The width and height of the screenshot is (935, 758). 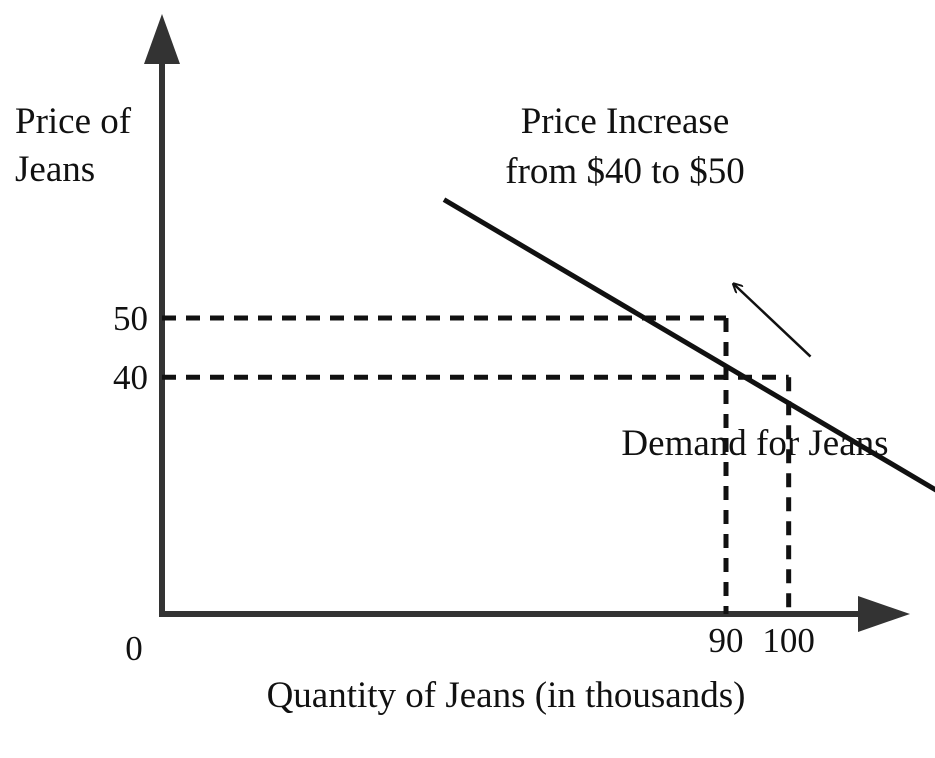 I want to click on x-axis-arrowhead, so click(x=884, y=614).